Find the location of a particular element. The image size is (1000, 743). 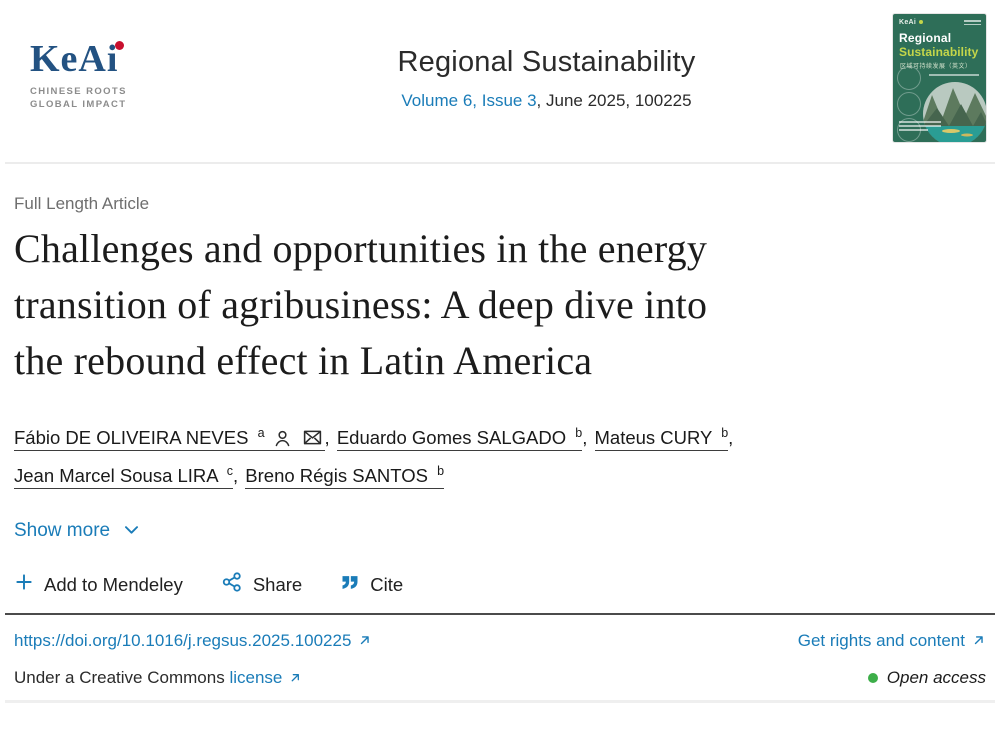

issue-line: Volume 6, Issue 3, June 2025, 100225 is located at coordinates (546, 101).